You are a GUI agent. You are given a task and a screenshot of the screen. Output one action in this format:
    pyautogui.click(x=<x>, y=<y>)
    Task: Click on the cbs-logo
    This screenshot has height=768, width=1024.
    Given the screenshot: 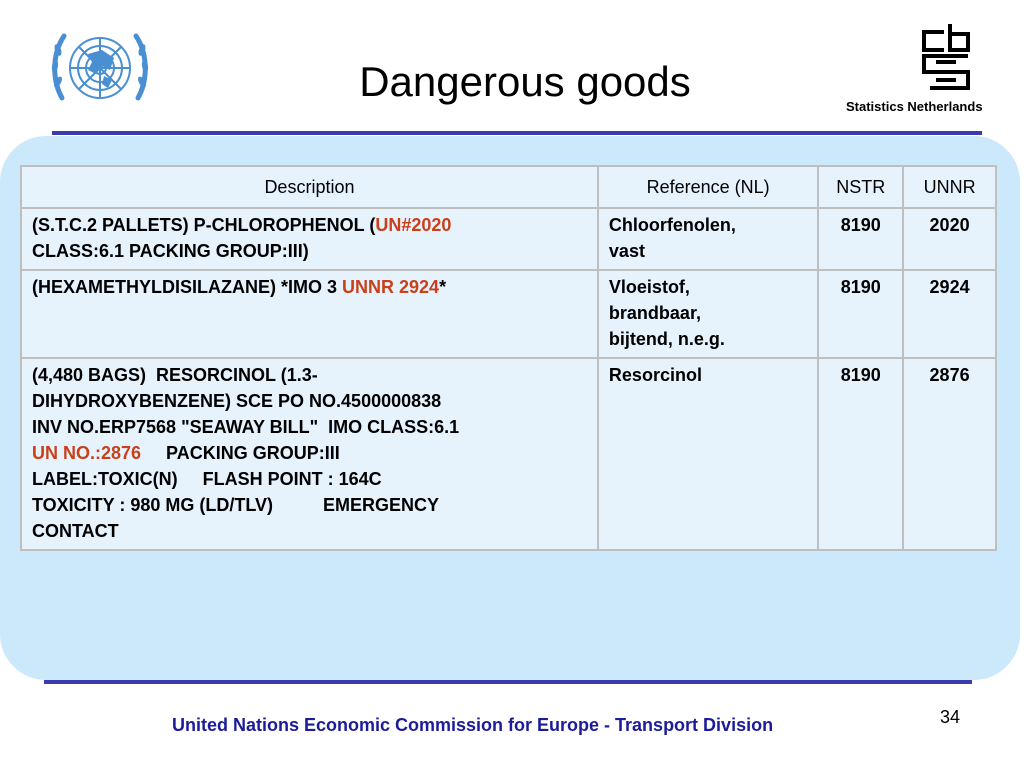 What is the action you would take?
    pyautogui.click(x=946, y=59)
    